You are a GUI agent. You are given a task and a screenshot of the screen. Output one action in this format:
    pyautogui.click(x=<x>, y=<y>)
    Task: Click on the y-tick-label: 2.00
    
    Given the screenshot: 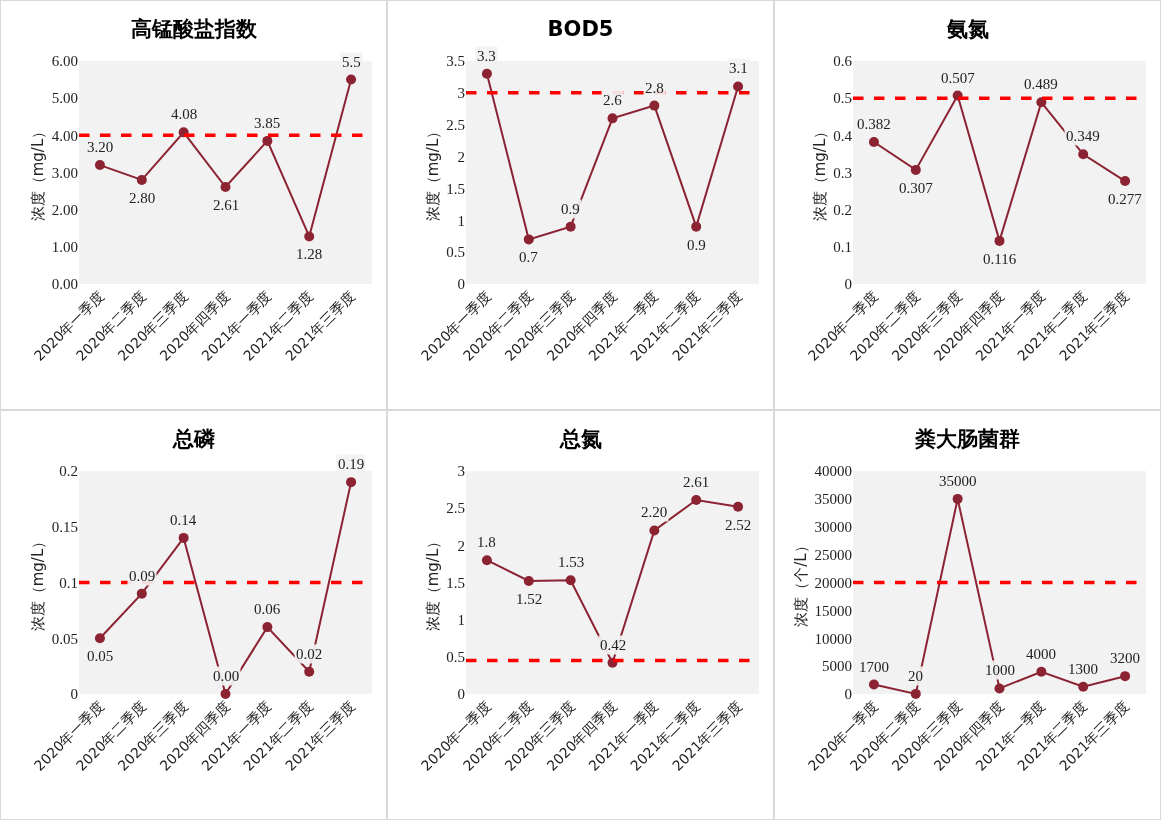 What is the action you would take?
    pyautogui.click(x=64, y=209)
    